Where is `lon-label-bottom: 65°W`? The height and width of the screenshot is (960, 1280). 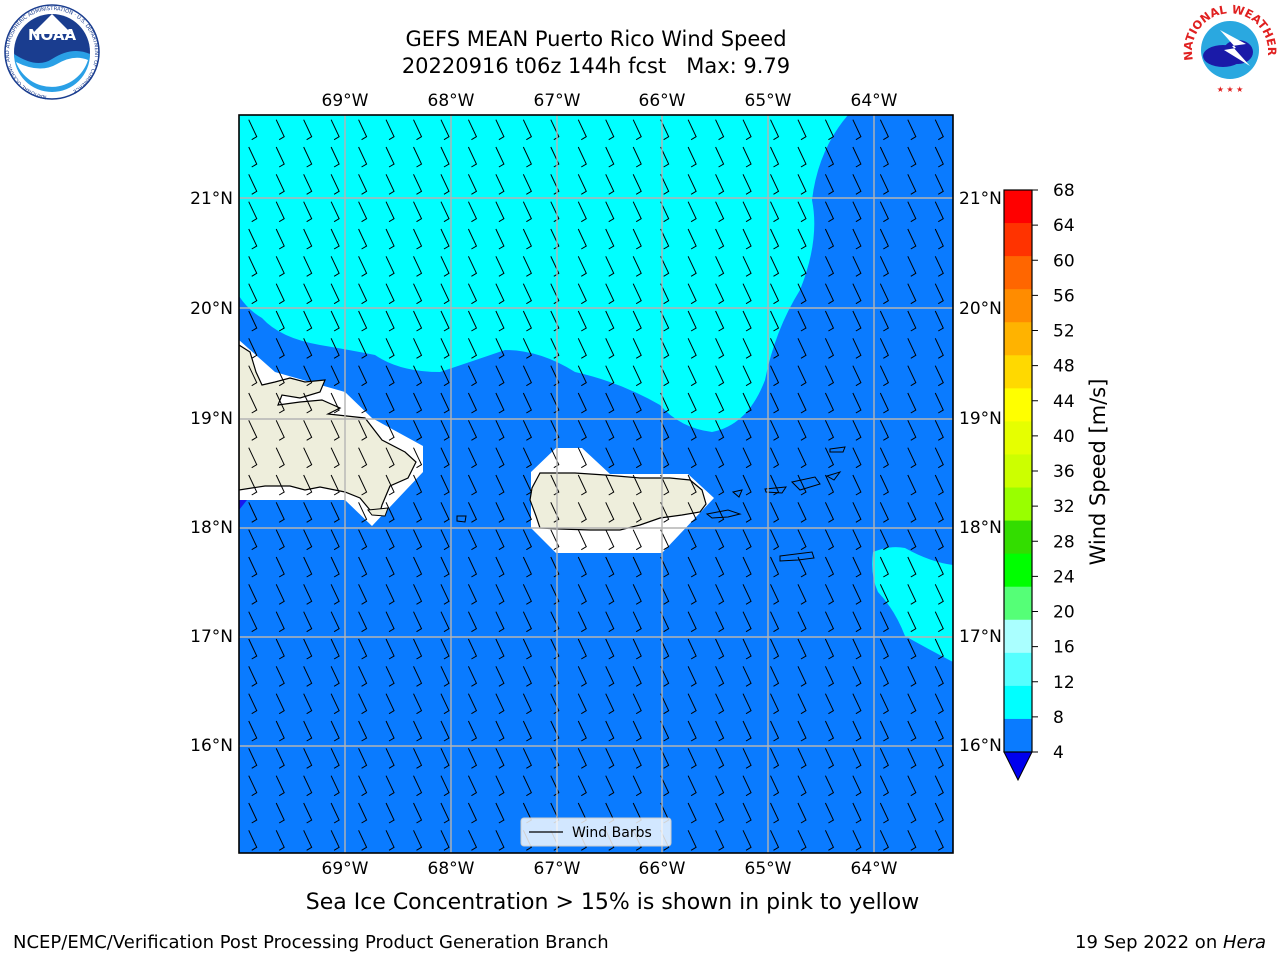
lon-label-bottom: 65°W is located at coordinates (768, 869).